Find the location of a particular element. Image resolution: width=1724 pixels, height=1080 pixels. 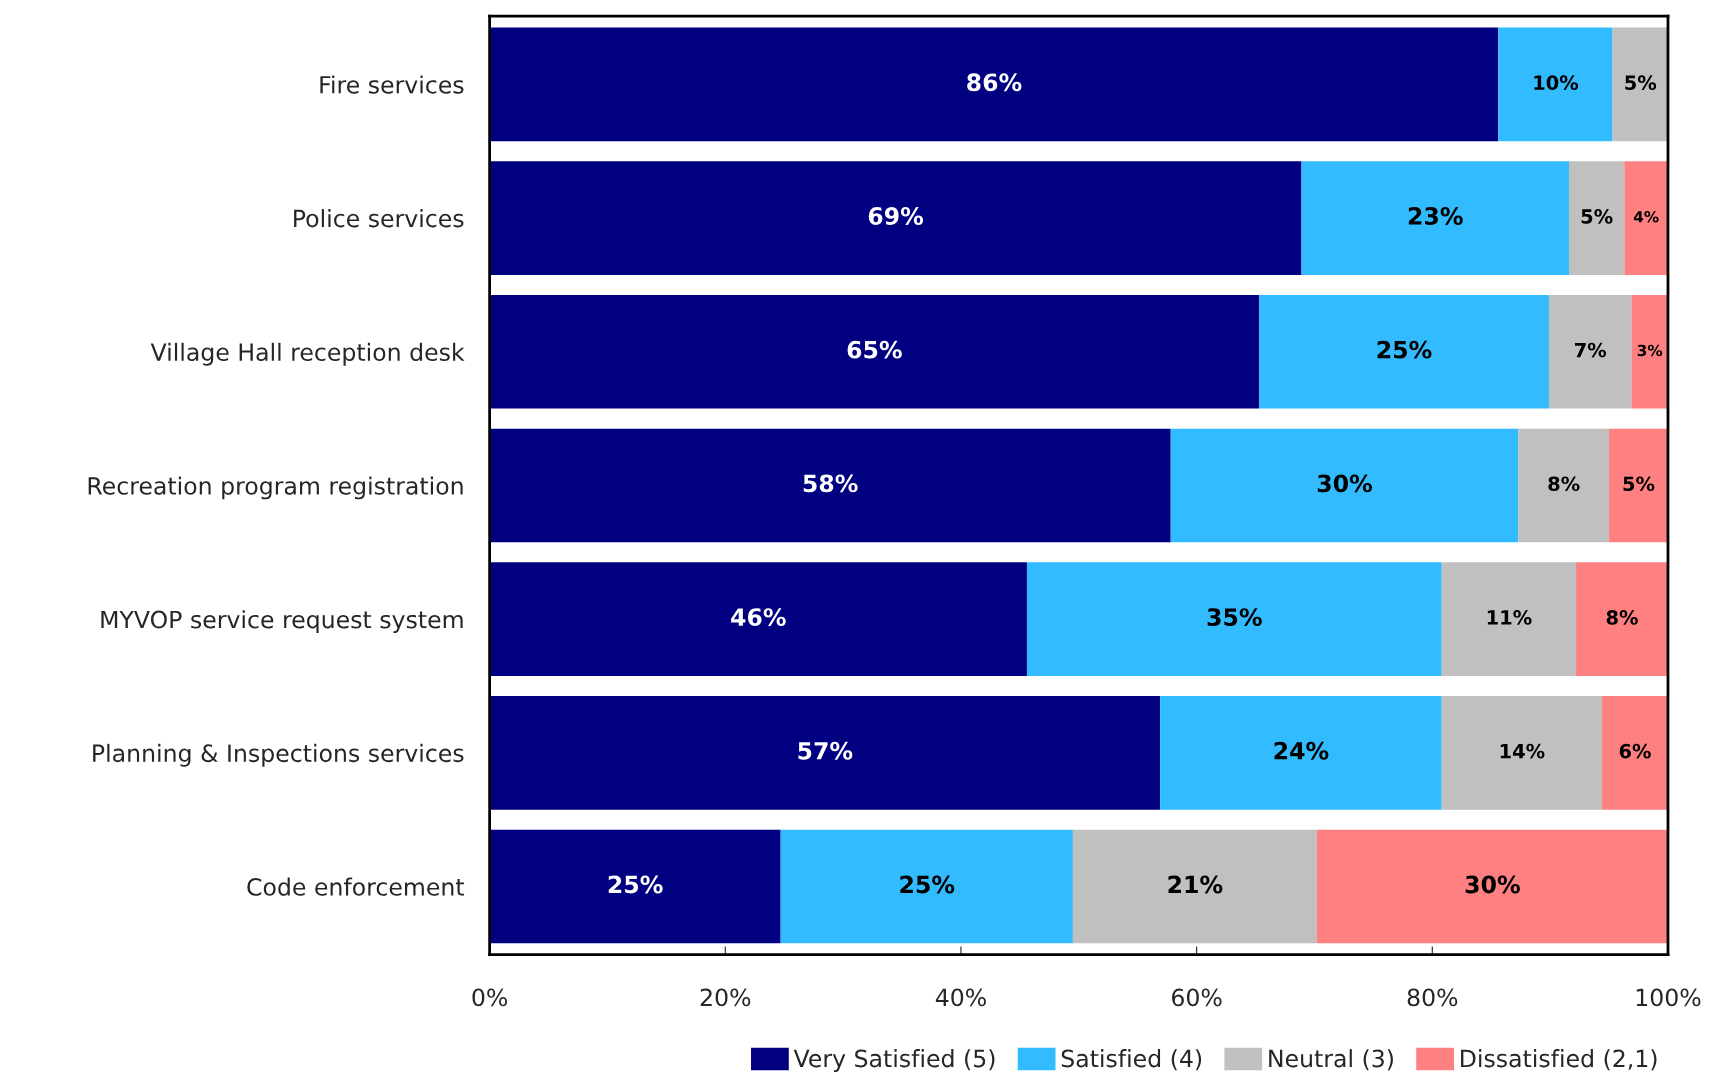

y-tick-label: Police services is located at coordinates (379, 218).